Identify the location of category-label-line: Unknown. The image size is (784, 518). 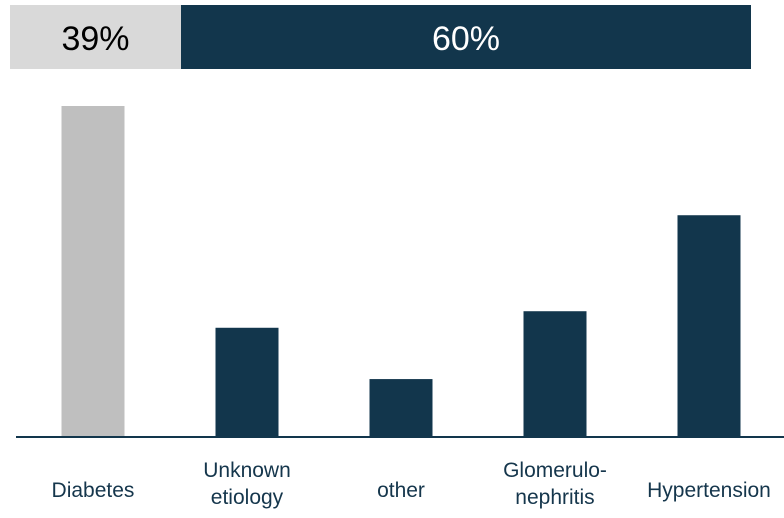
(247, 470).